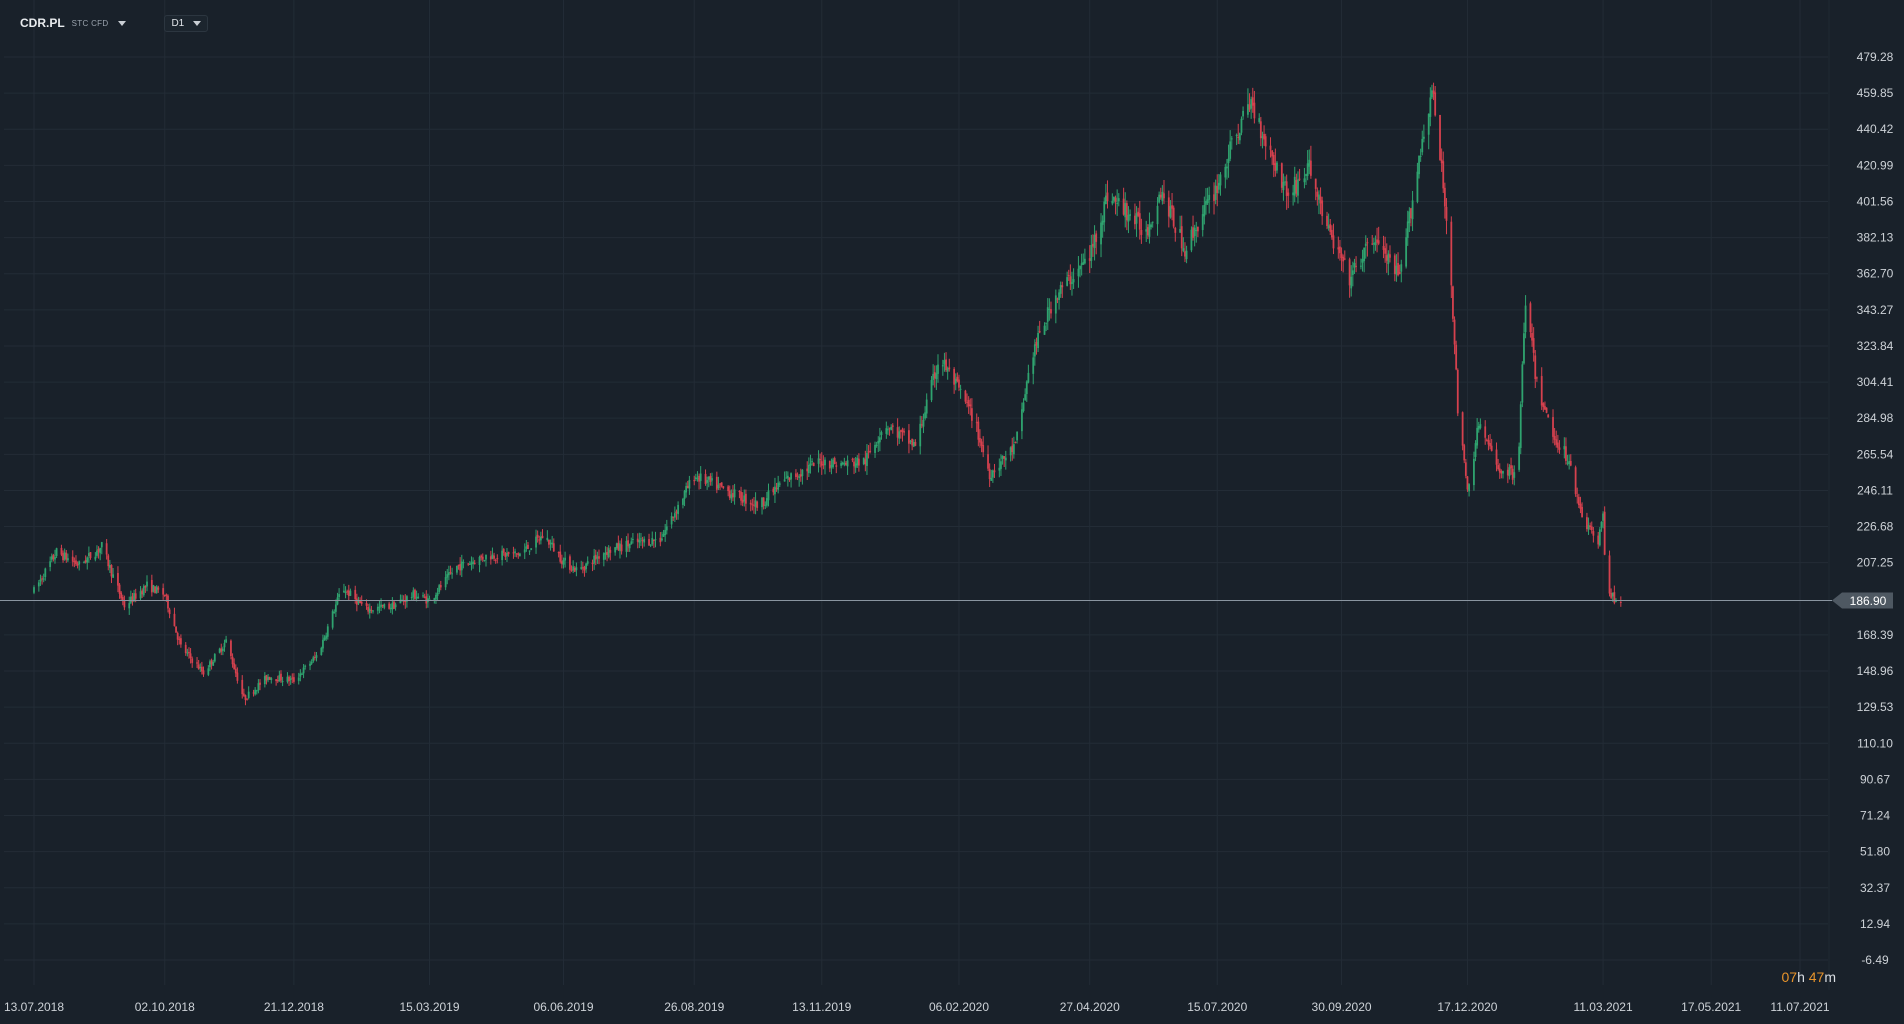  I want to click on timeframe-selector: D1, so click(186, 23).